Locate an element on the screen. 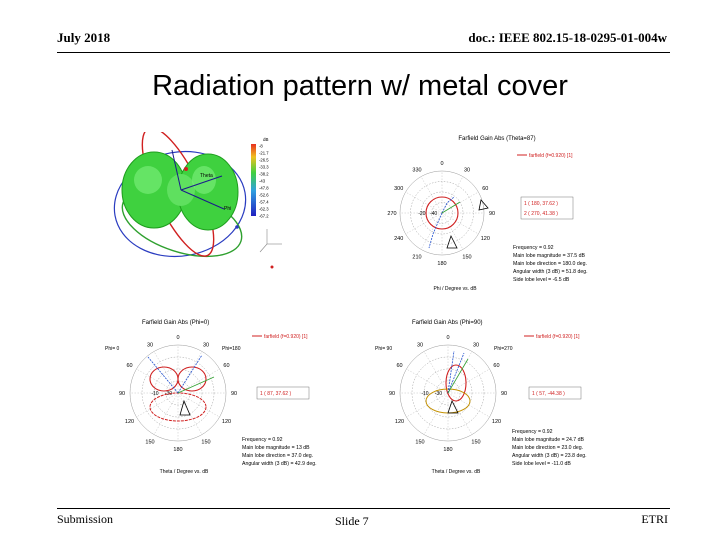 The image size is (720, 540). colorbar-label: -38.2 is located at coordinates (264, 174).